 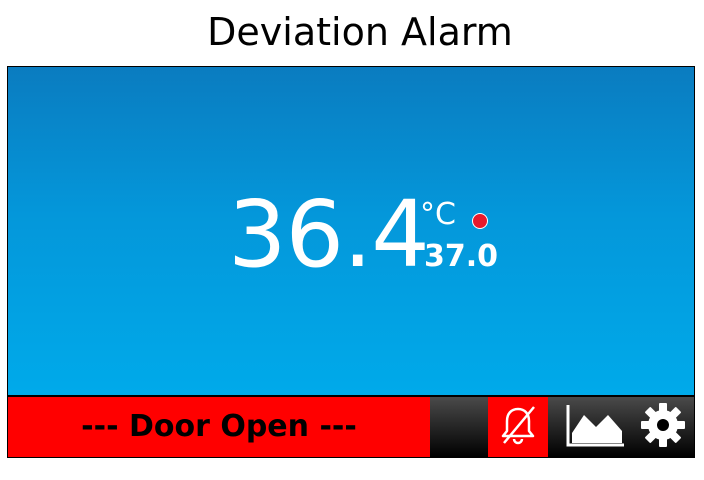 I want to click on setpoint-value: 37.0, so click(x=461, y=256).